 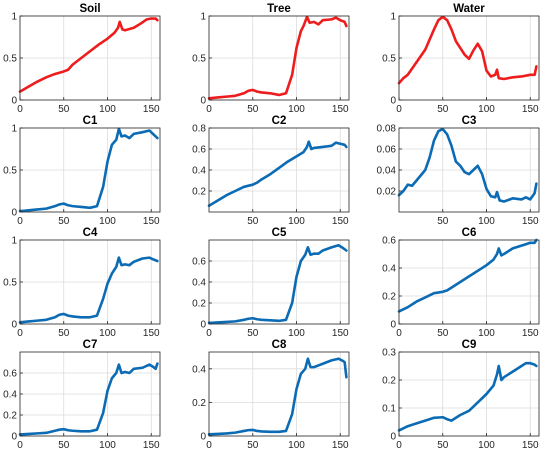 I want to click on panel-title: C4, so click(x=90, y=233).